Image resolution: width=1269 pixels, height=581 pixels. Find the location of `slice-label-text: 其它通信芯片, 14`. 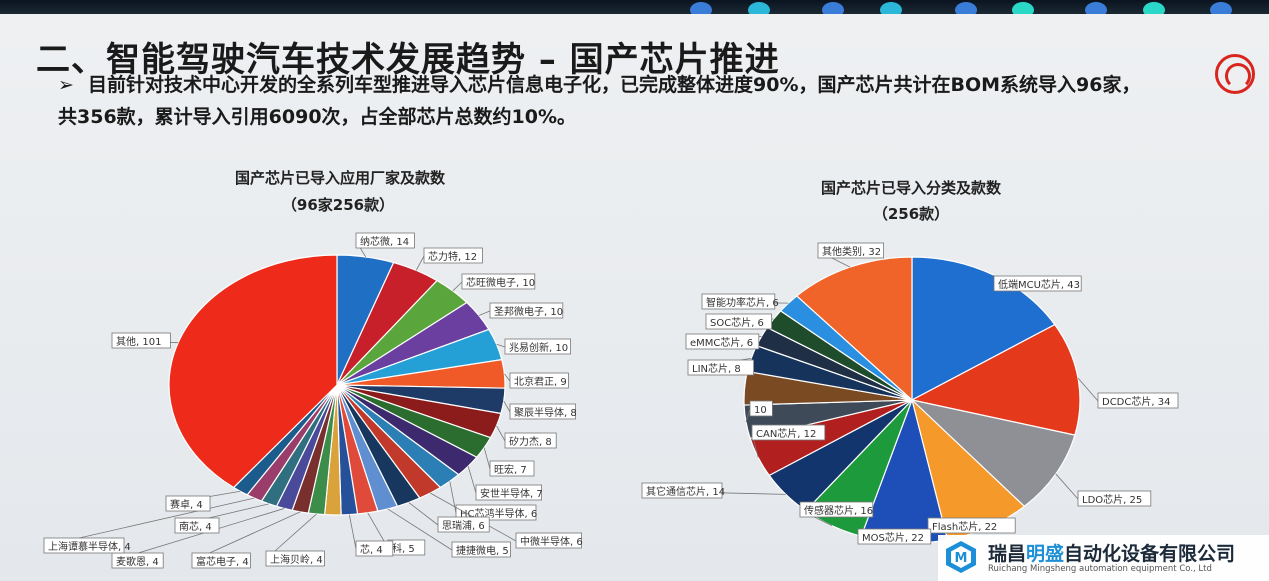

slice-label-text: 其它通信芯片, 14 is located at coordinates (685, 491).